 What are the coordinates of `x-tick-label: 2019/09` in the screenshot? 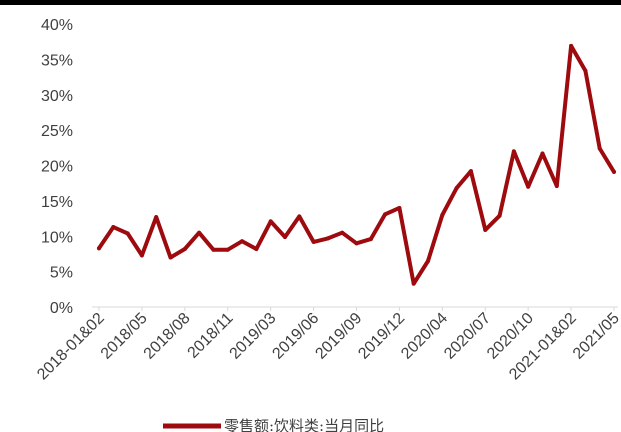 It's located at (338, 336).